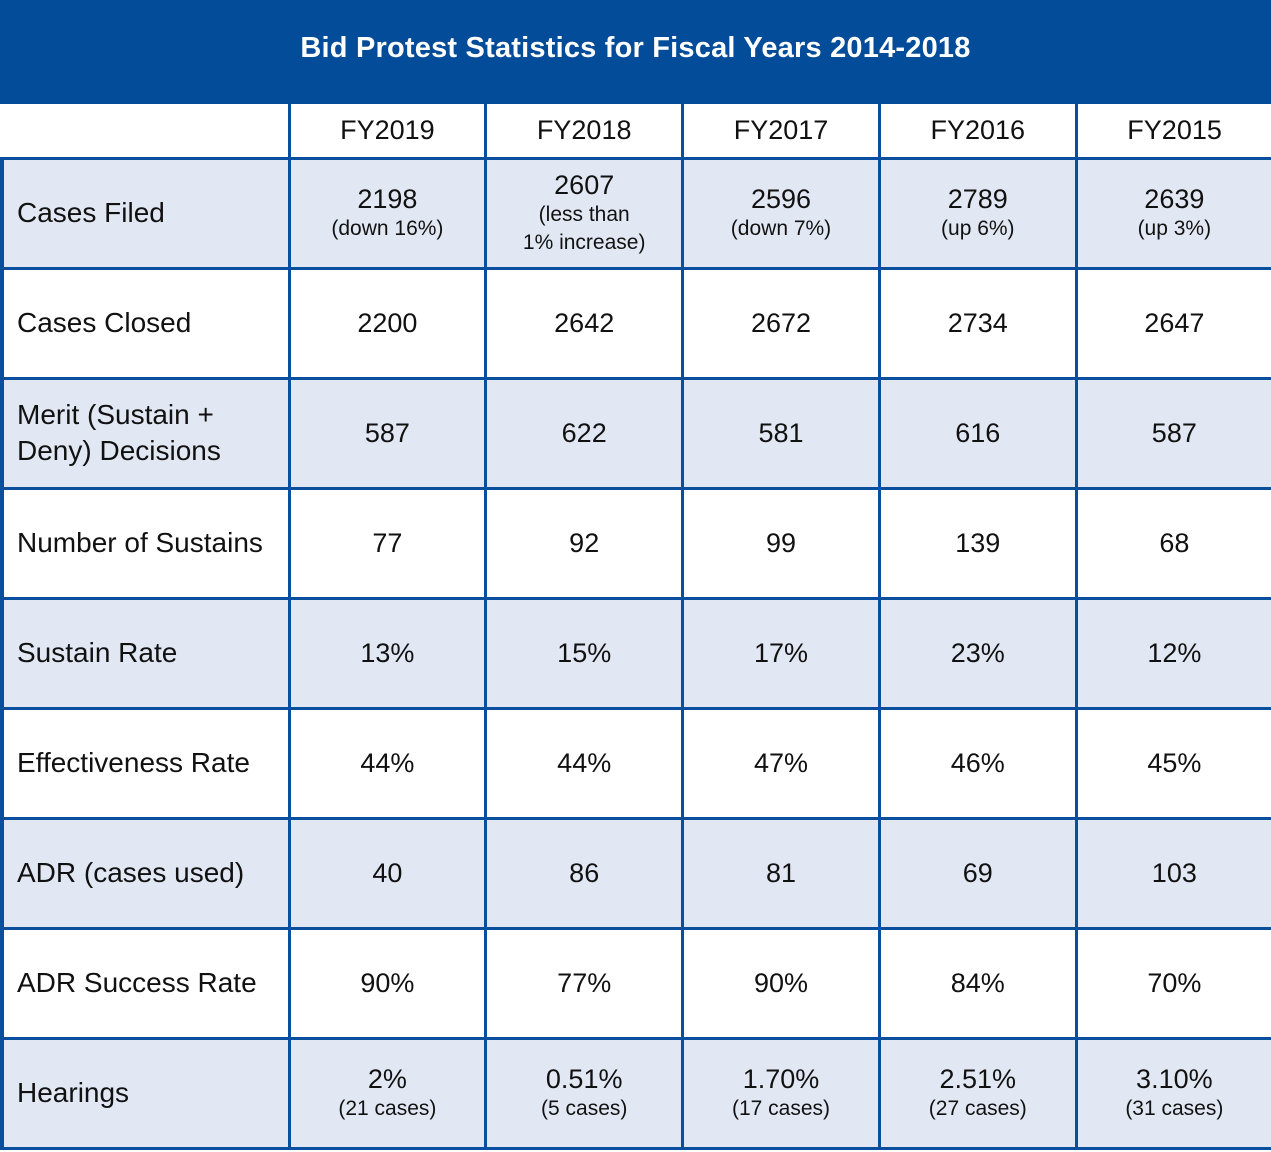  I want to click on cell-value: 3.10%, so click(1174, 1078).